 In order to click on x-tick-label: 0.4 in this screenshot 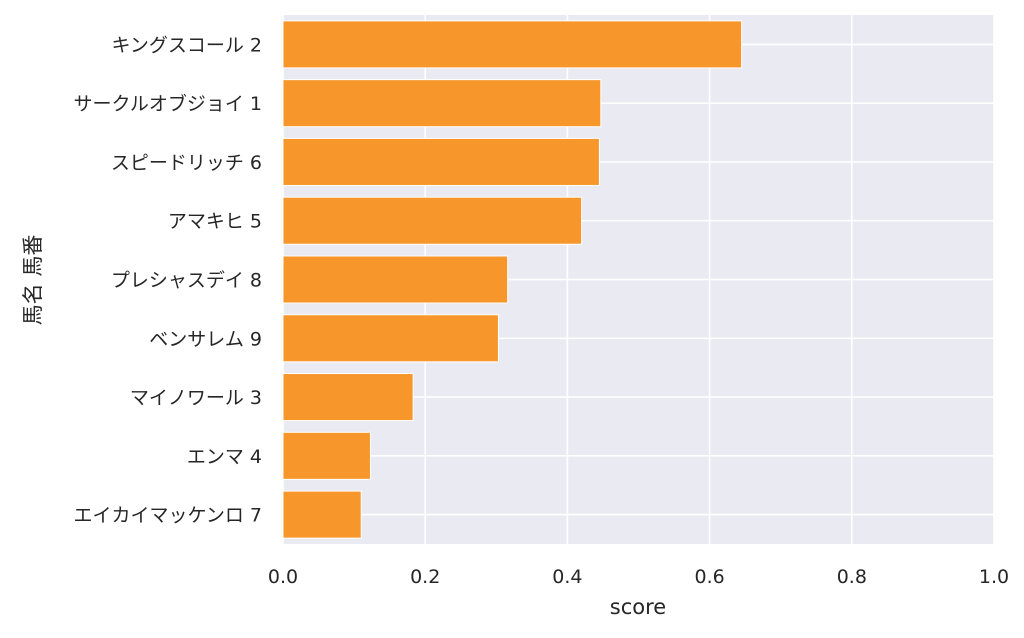, I will do `click(567, 577)`.